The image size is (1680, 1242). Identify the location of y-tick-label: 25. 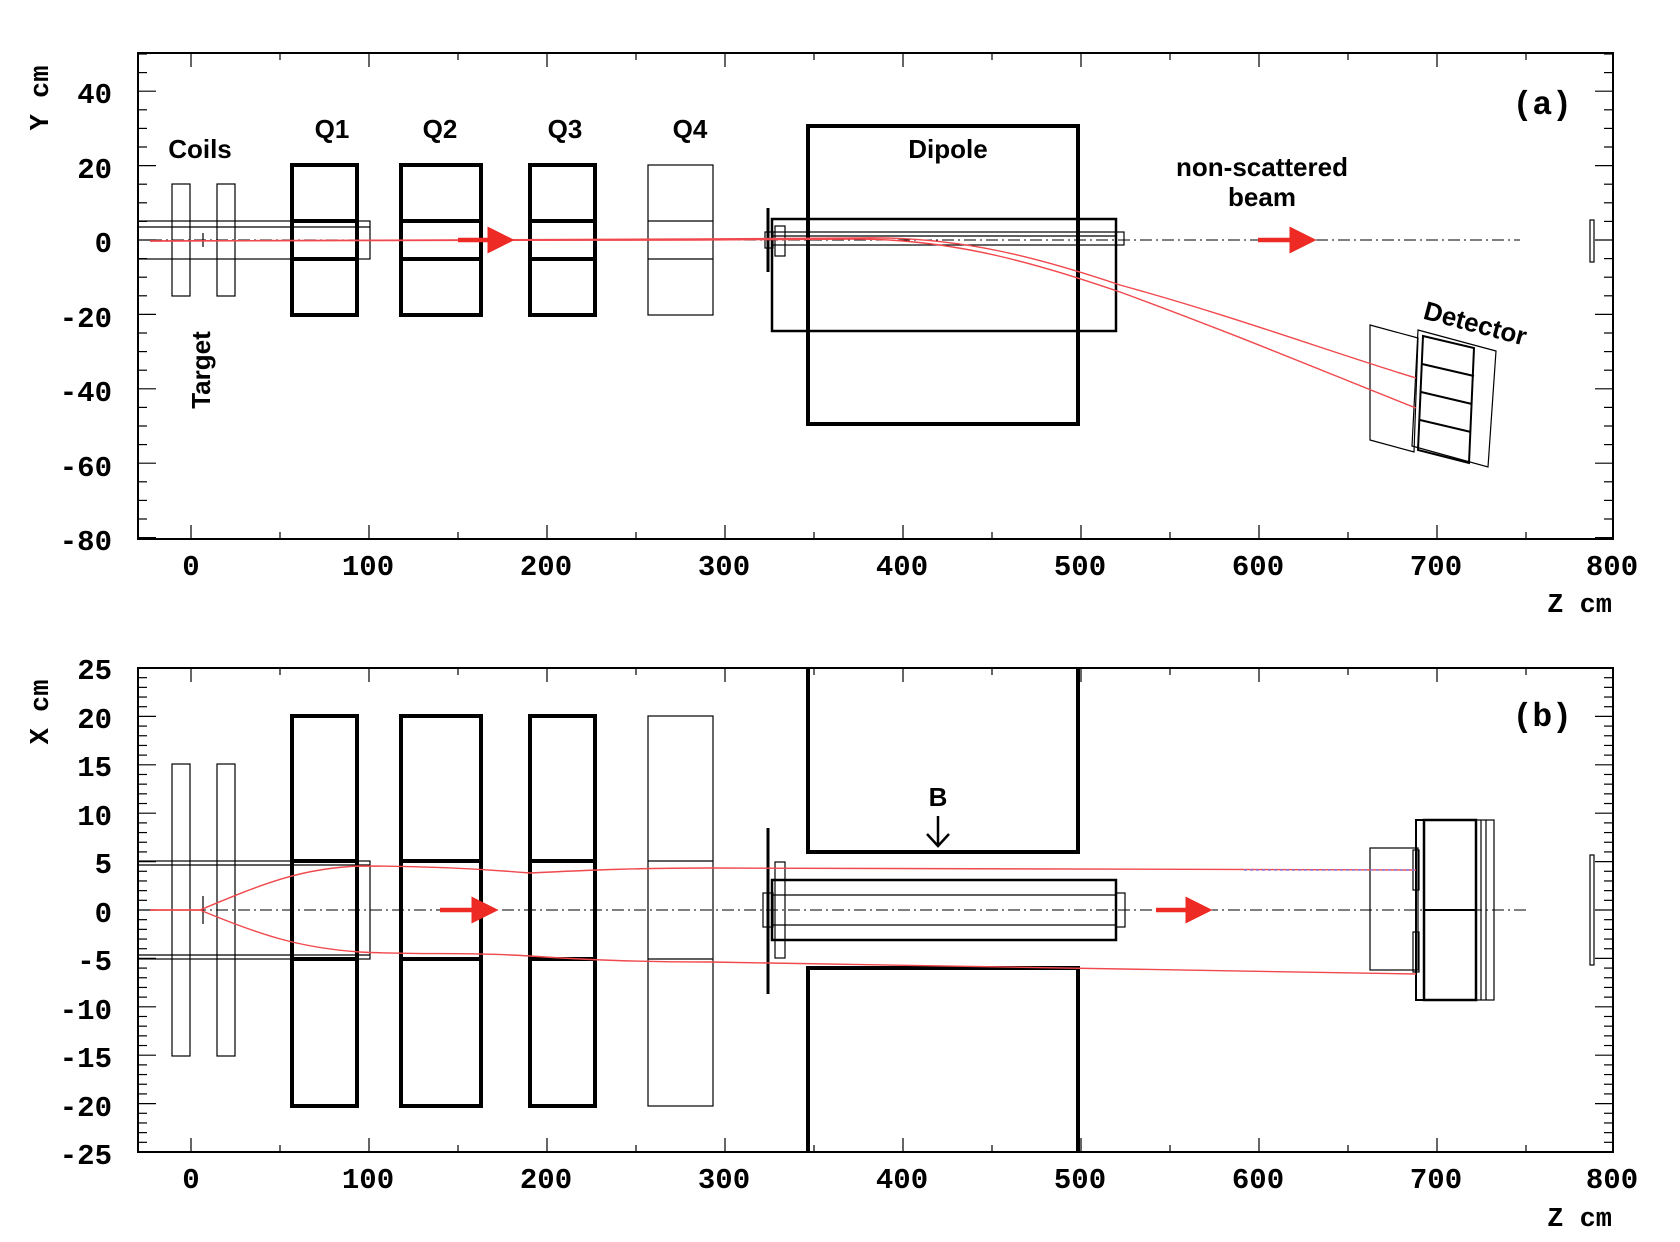
(94, 671).